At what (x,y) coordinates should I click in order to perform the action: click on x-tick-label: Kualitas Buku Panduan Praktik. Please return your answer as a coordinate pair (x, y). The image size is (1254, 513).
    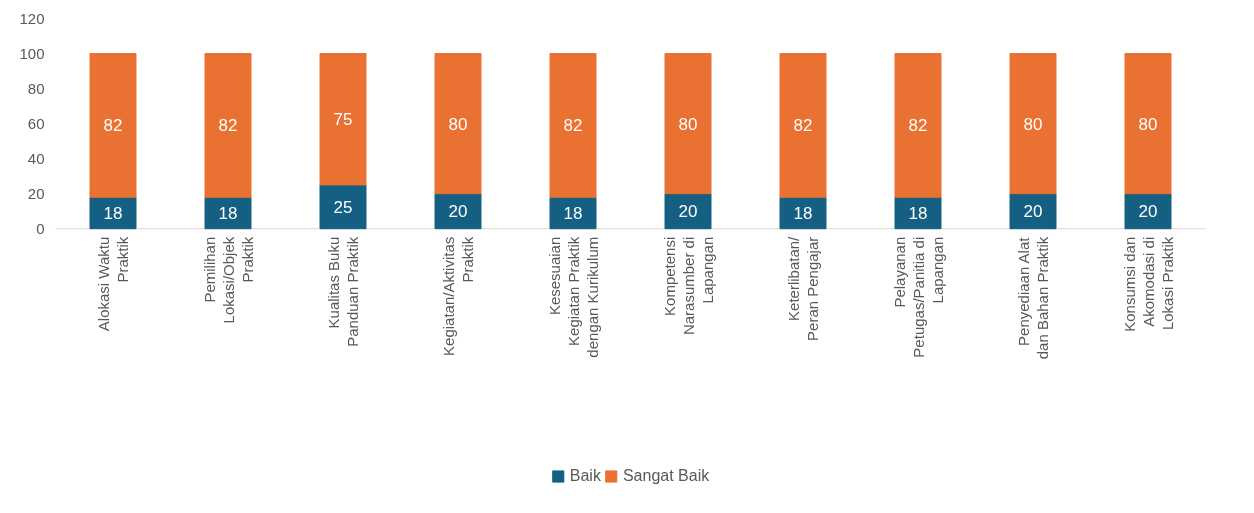
    Looking at the image, I should click on (343, 291).